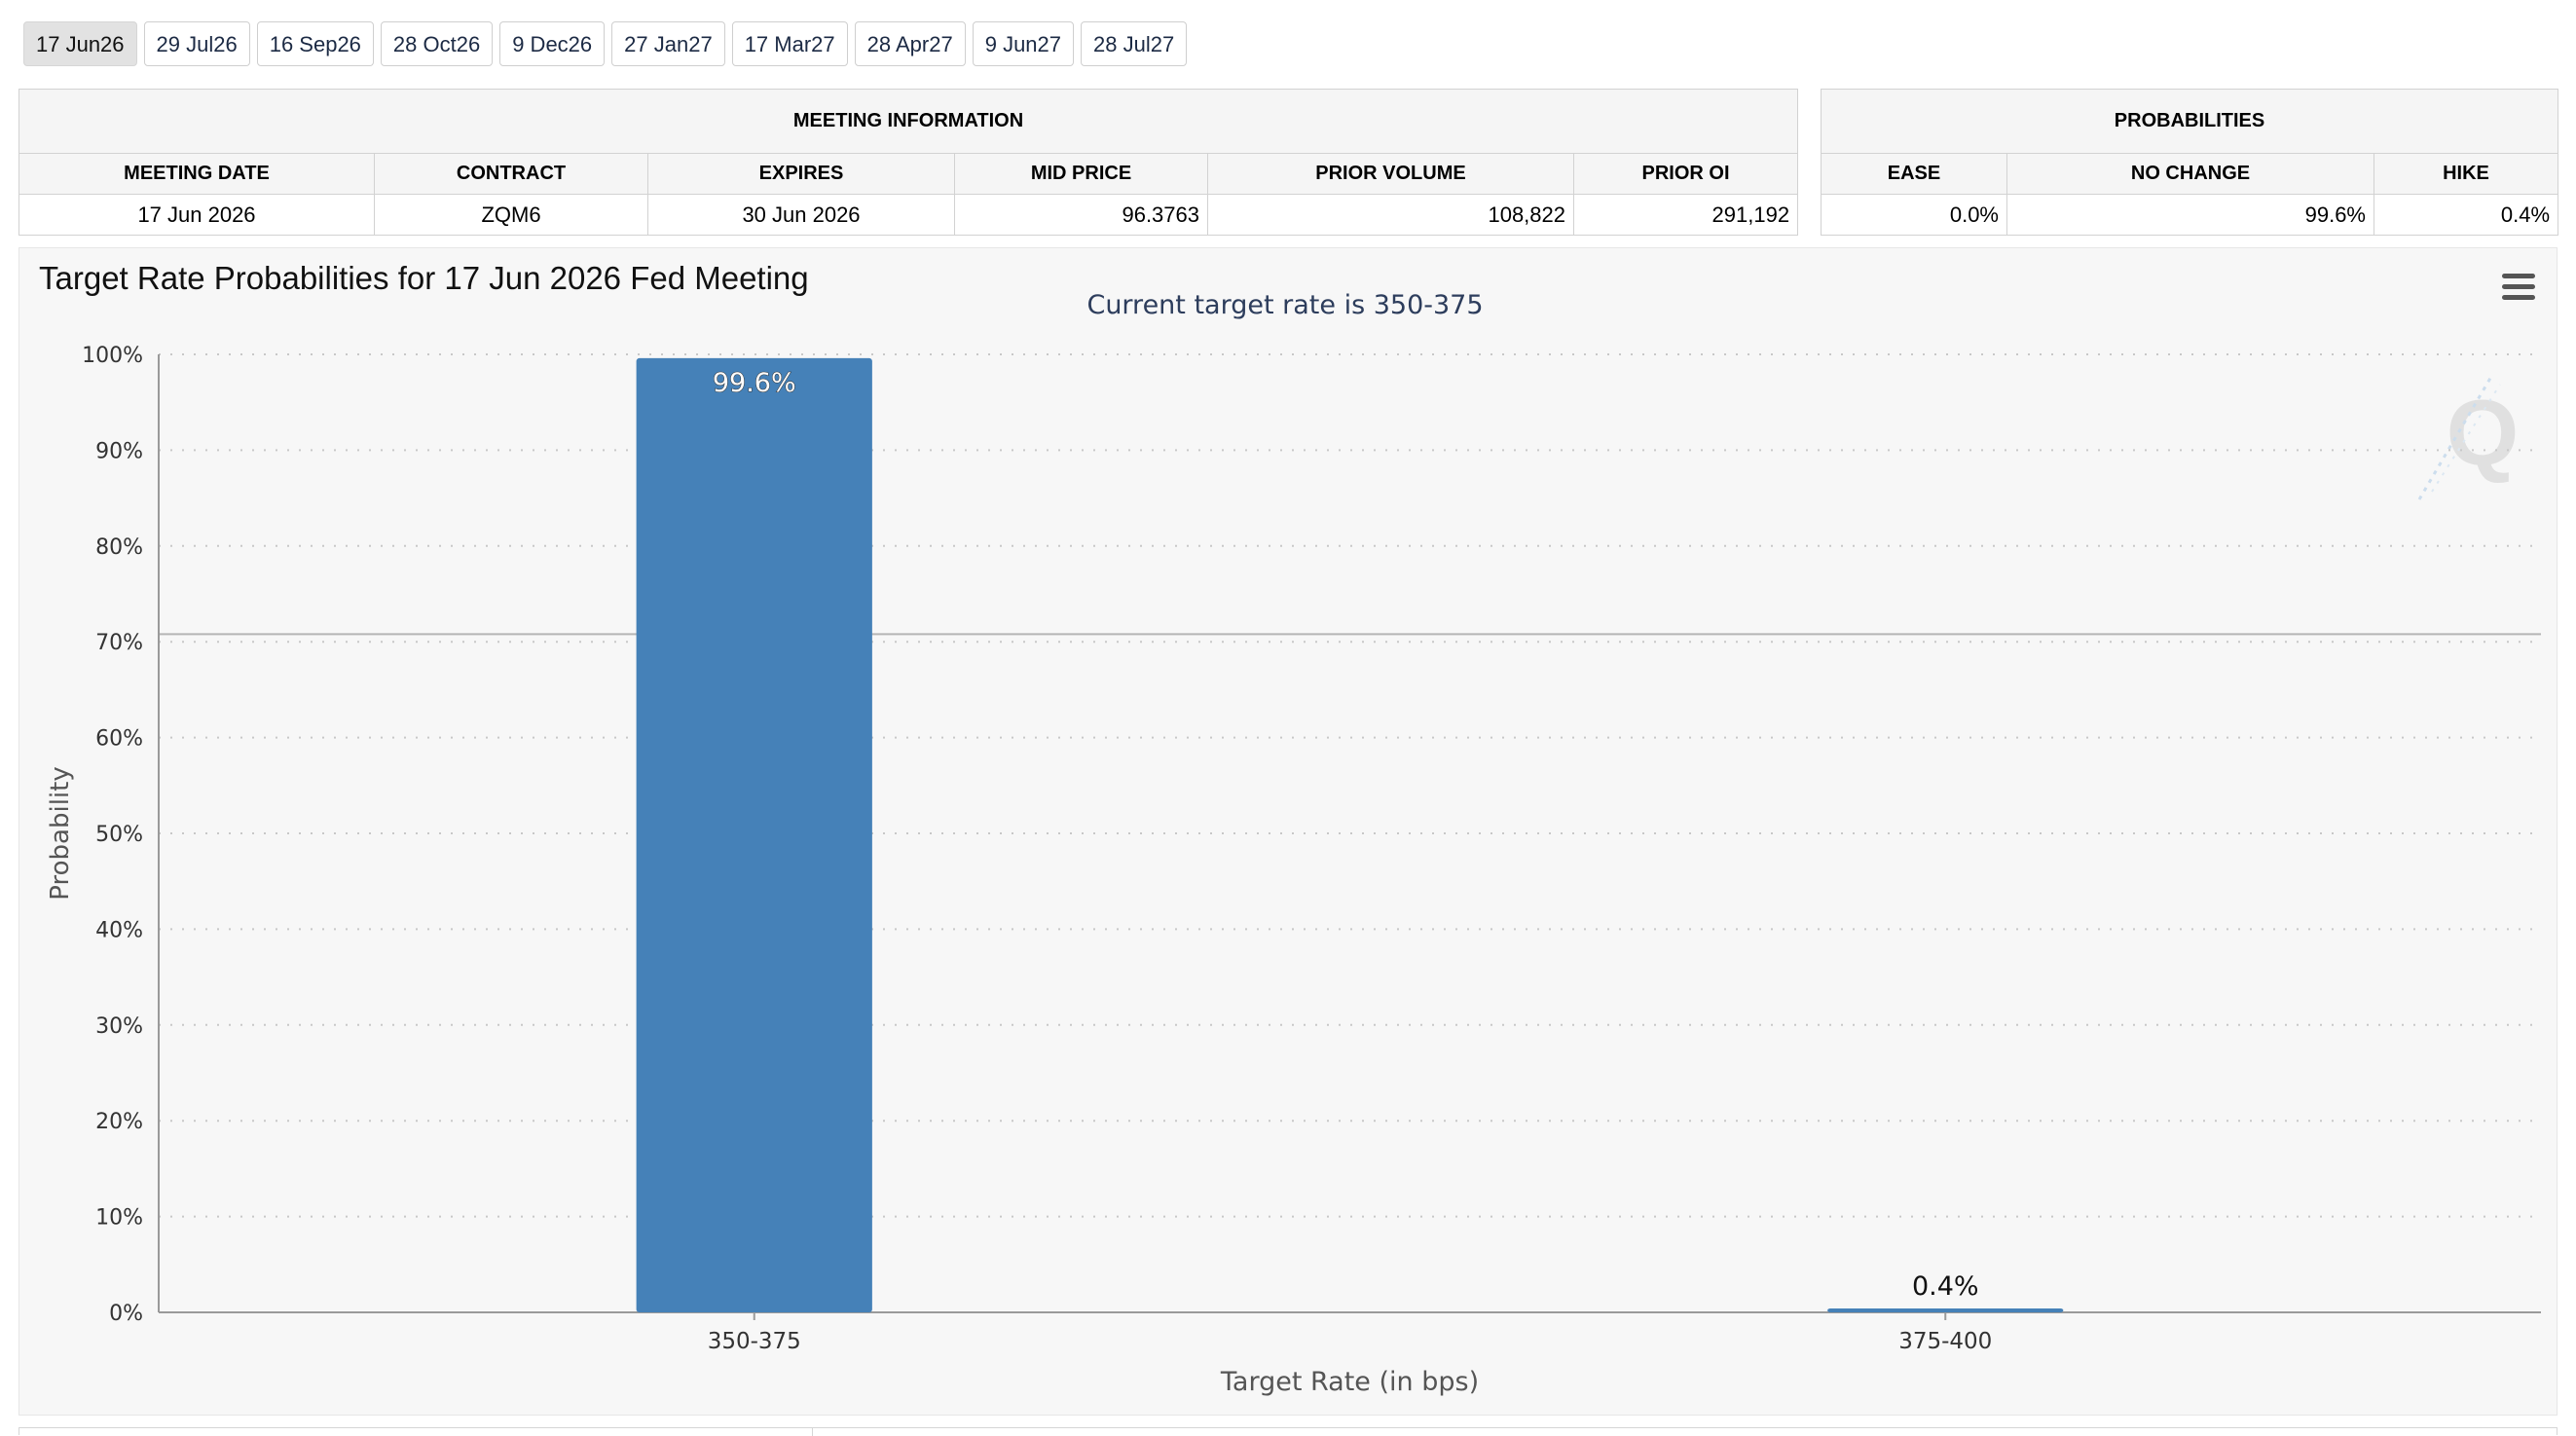  Describe the element at coordinates (1288, 1431) in the screenshot. I see `bottom-panel-edge` at that location.